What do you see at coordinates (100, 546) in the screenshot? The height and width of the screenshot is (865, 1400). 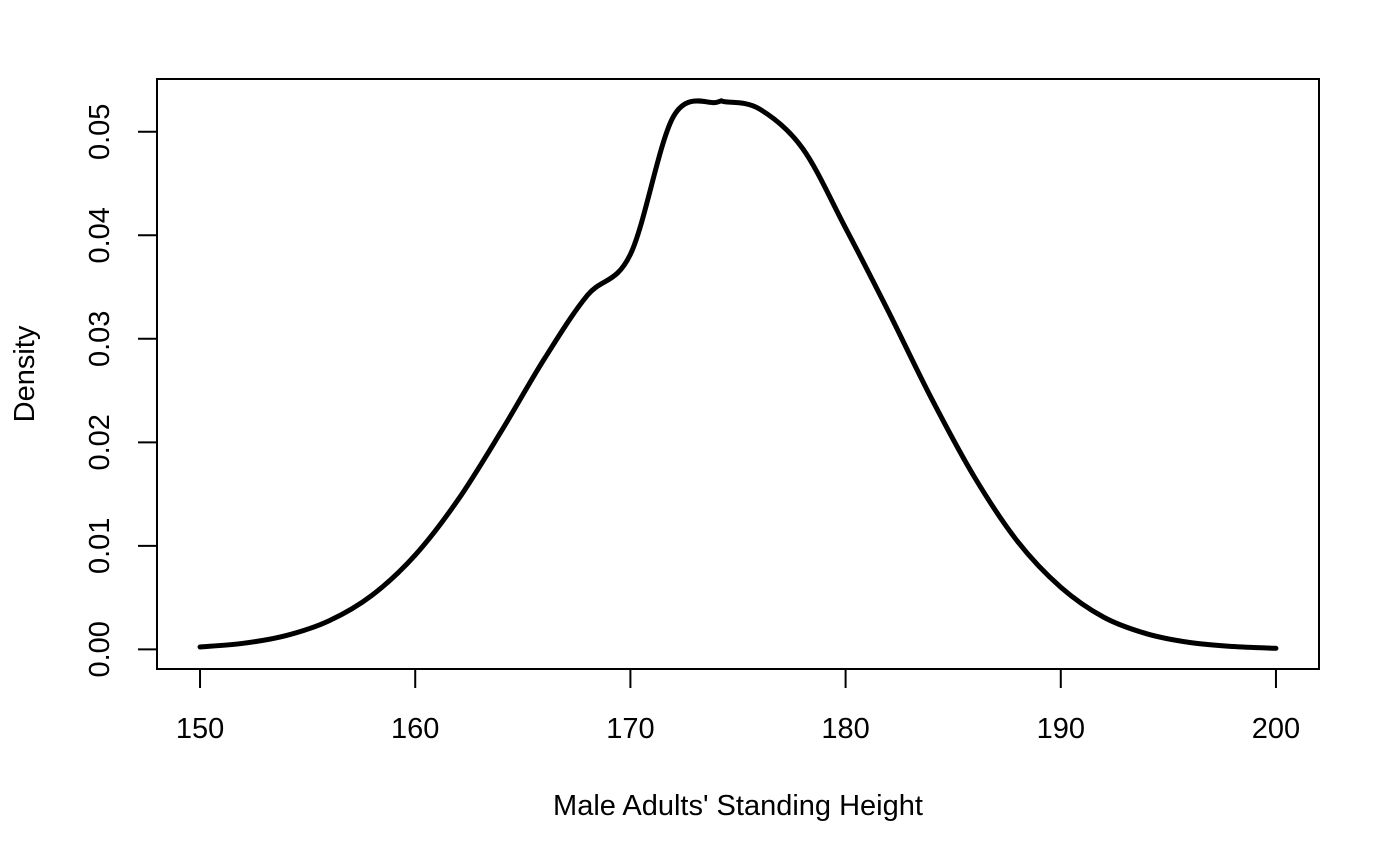 I see `y-tick-label: 0.01` at bounding box center [100, 546].